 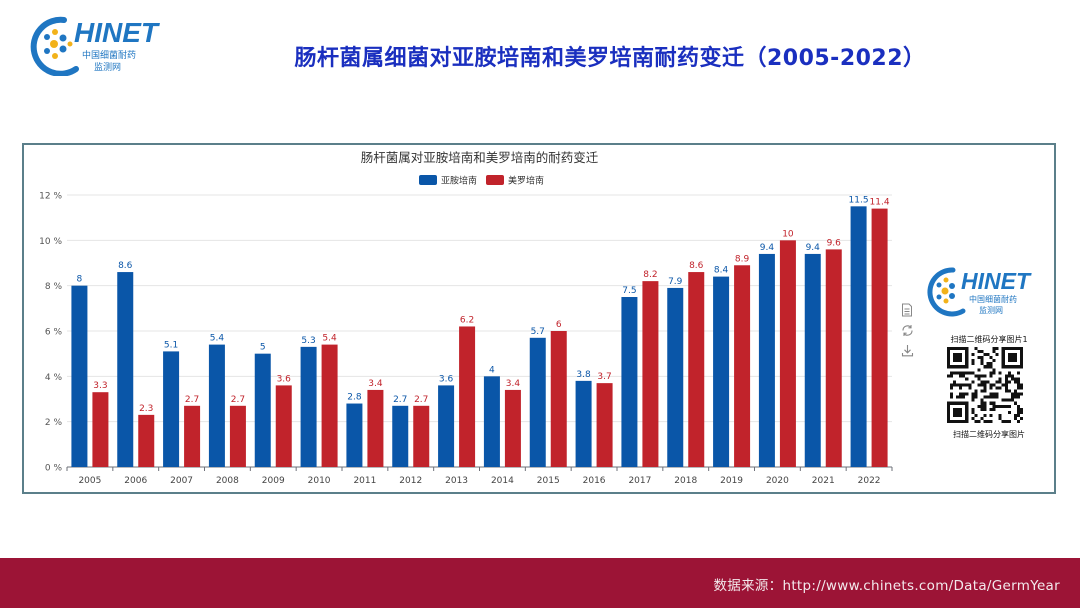 What do you see at coordinates (989, 339) in the screenshot?
I see `qr-caption-top: 扫描二维码分享图片1` at bounding box center [989, 339].